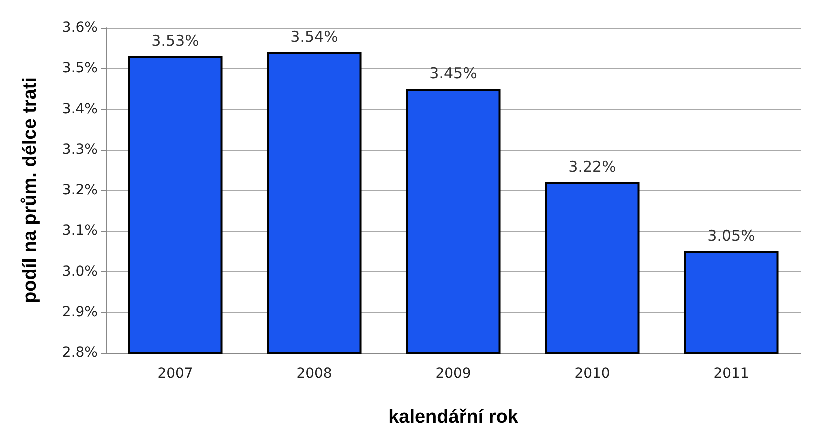 The width and height of the screenshot is (827, 441). I want to click on x-axis-title: kalendářní rok, so click(453, 417).